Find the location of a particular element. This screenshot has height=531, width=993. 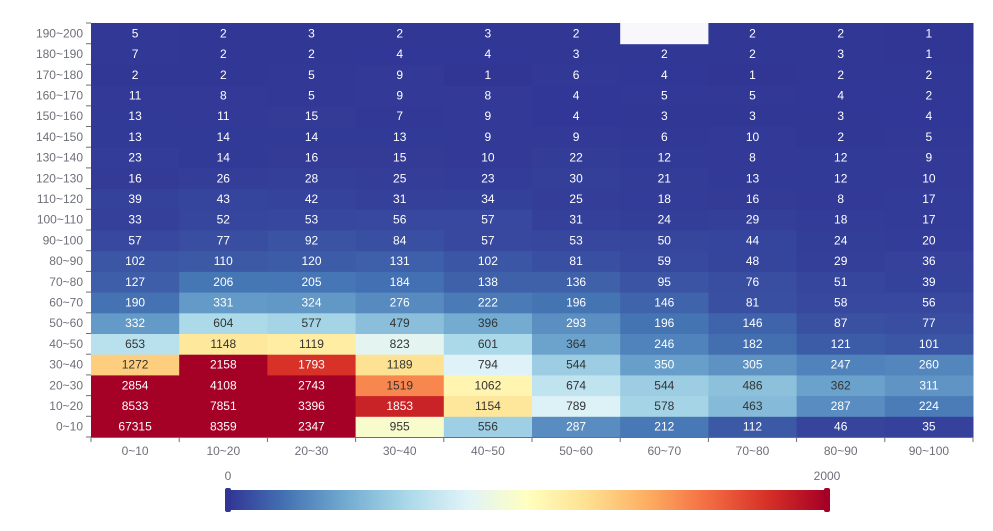

cell-value-label: 2158 is located at coordinates (223, 365).